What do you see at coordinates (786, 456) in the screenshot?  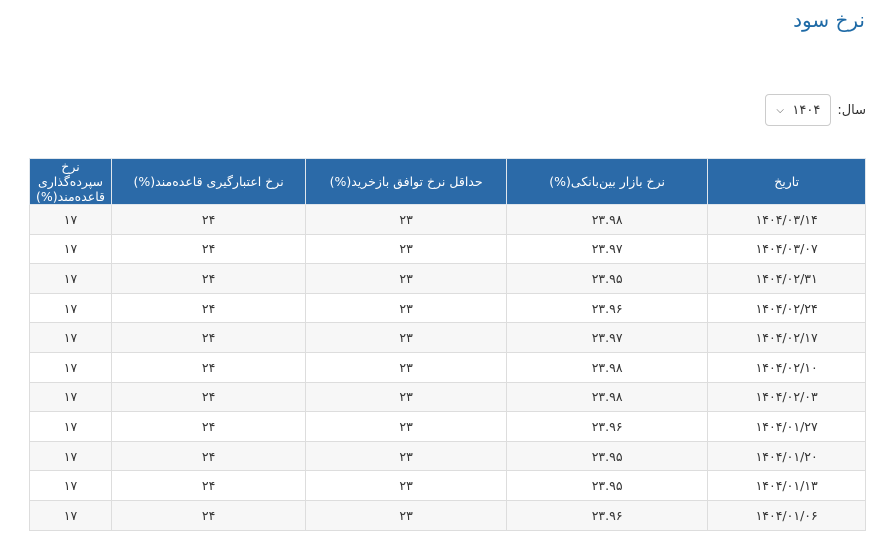 I see `cell-date: ۱۴۰۴/۰۱/۲۰` at bounding box center [786, 456].